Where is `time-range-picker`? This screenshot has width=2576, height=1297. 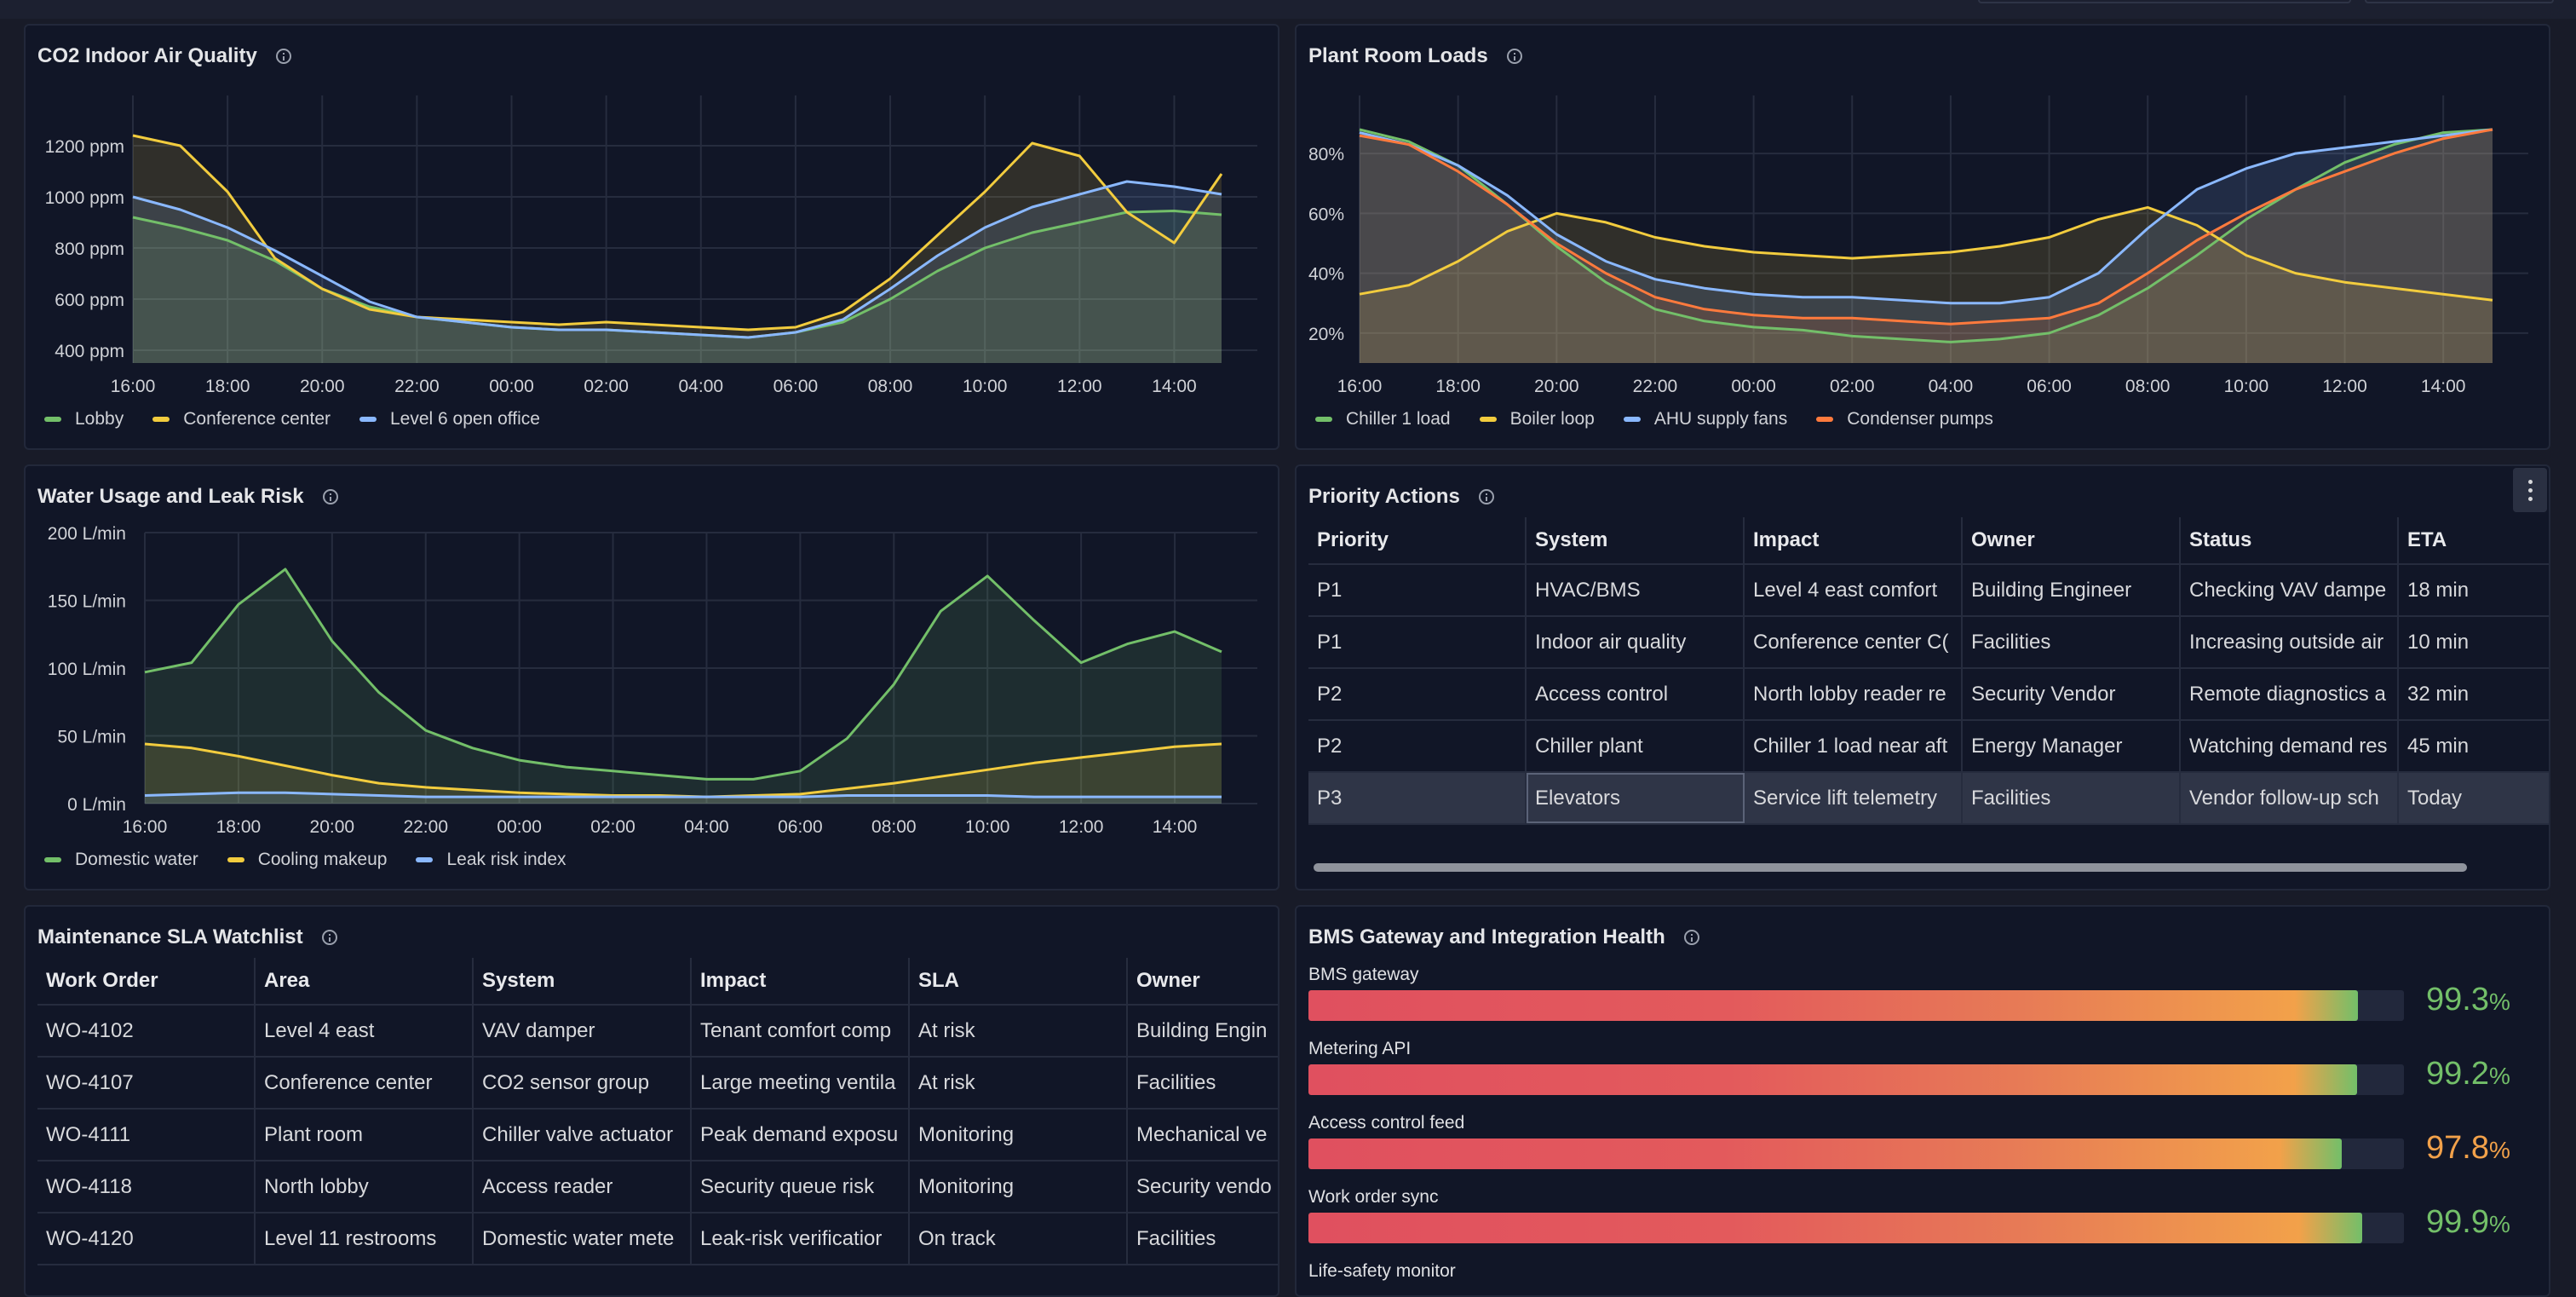 time-range-picker is located at coordinates (2165, 1).